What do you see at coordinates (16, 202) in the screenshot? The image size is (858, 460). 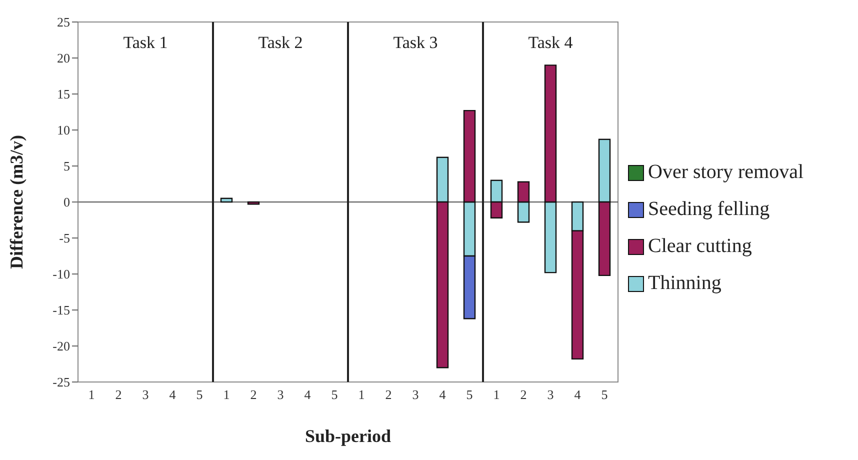 I see `y-axis-title: Difference (m3/v)` at bounding box center [16, 202].